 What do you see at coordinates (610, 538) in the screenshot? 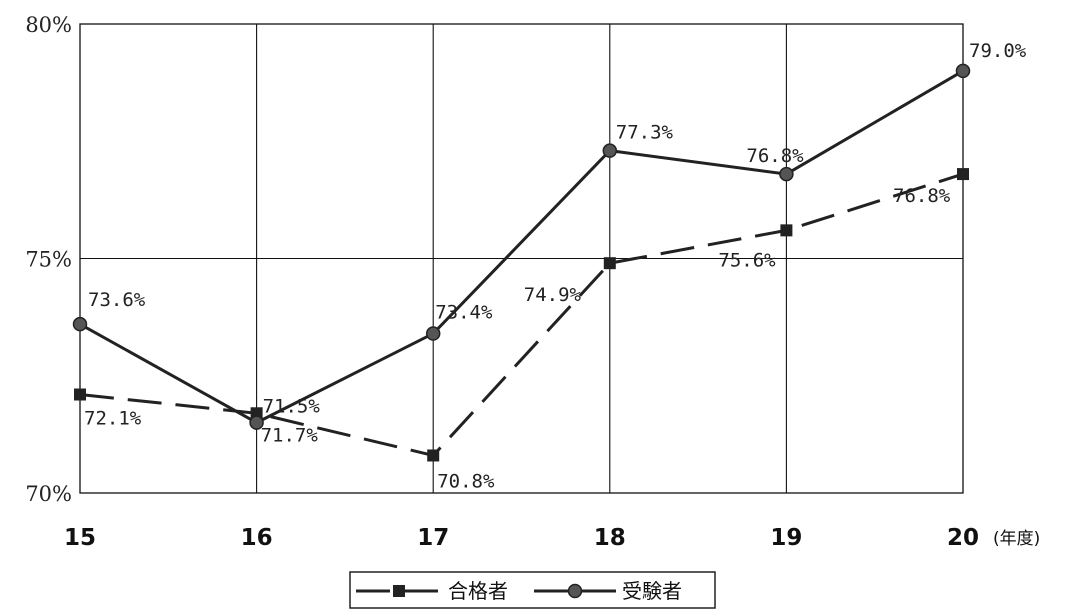
I see `x-tick-label: 18` at bounding box center [610, 538].